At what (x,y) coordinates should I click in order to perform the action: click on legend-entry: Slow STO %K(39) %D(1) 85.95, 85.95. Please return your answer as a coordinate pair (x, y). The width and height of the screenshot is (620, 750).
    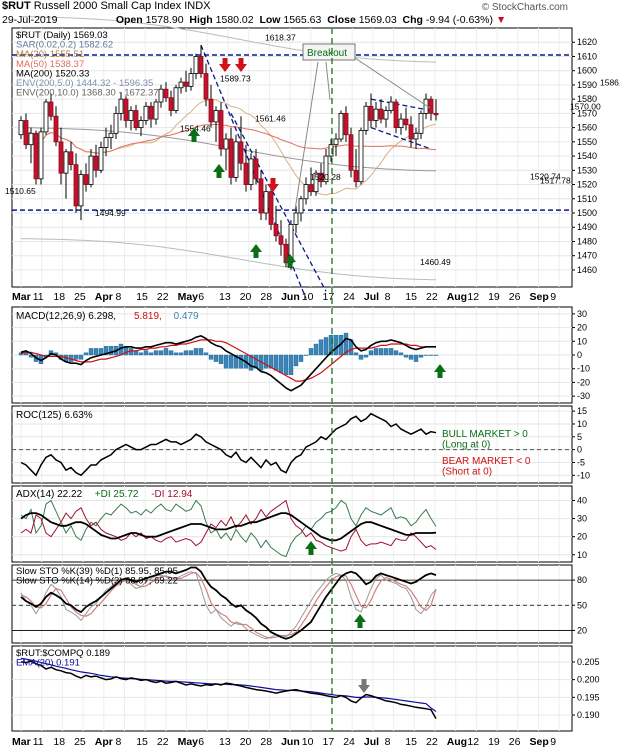
    Looking at the image, I should click on (97, 571).